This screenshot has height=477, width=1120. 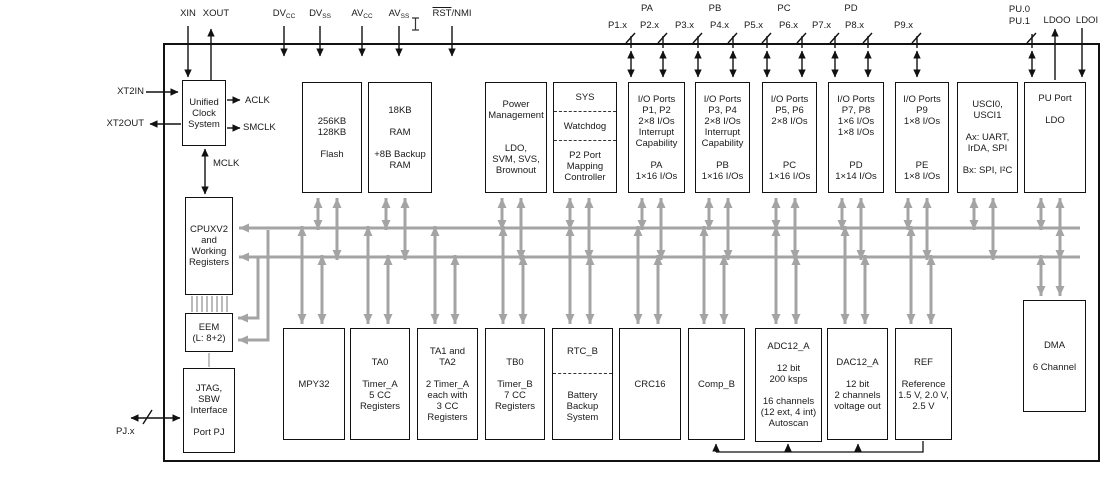 I want to click on pin-label-xin: XIN, so click(x=188, y=13).